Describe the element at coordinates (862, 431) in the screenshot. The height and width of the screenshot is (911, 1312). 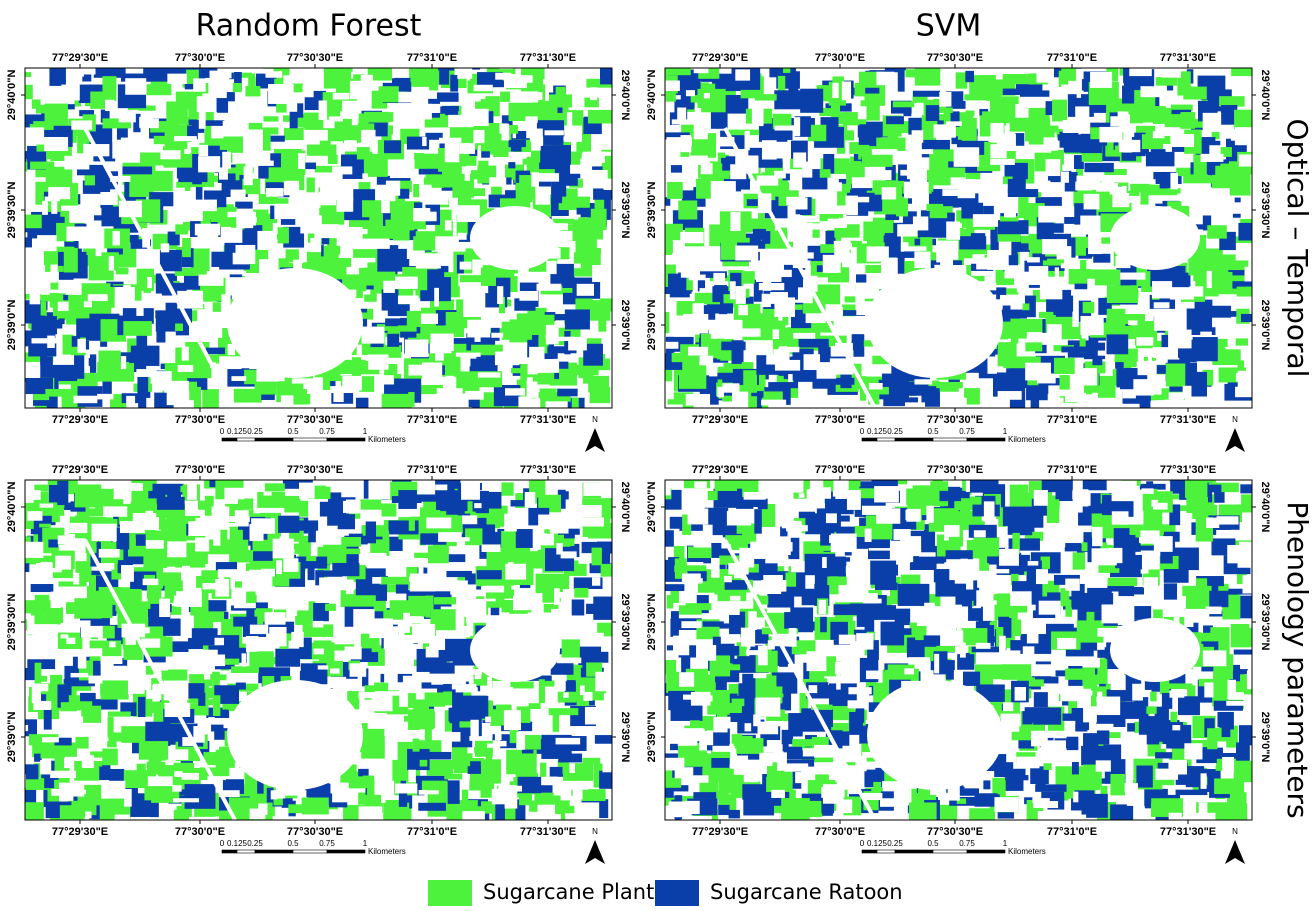
I see `scale-bar-label: 0` at that location.